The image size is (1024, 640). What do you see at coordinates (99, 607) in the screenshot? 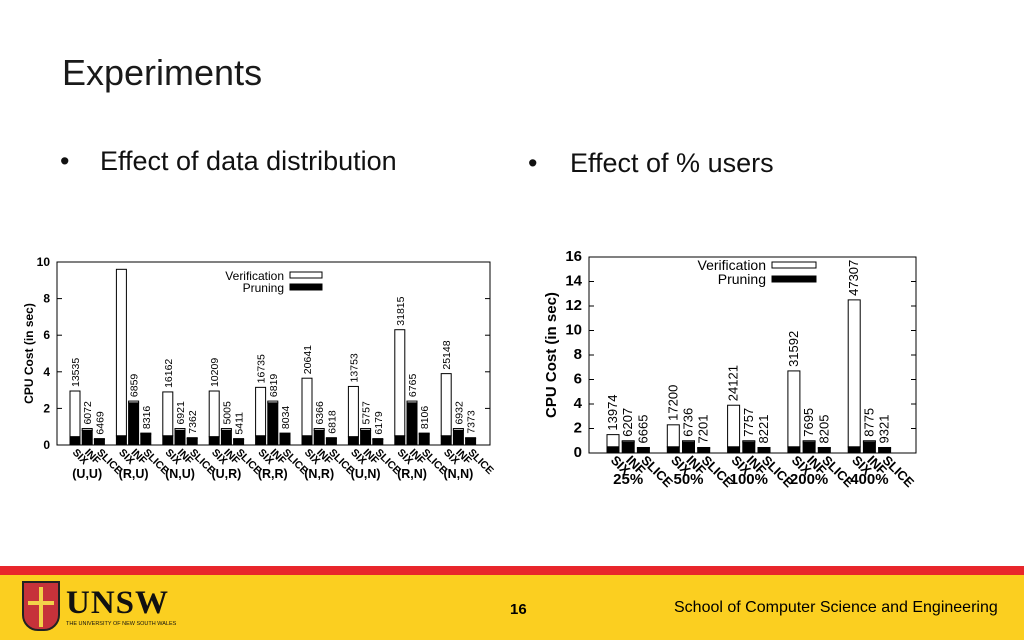
I see `unsw-logo: UNSW THE UNIVERSITY OF NEW SOUTH WALES` at bounding box center [99, 607].